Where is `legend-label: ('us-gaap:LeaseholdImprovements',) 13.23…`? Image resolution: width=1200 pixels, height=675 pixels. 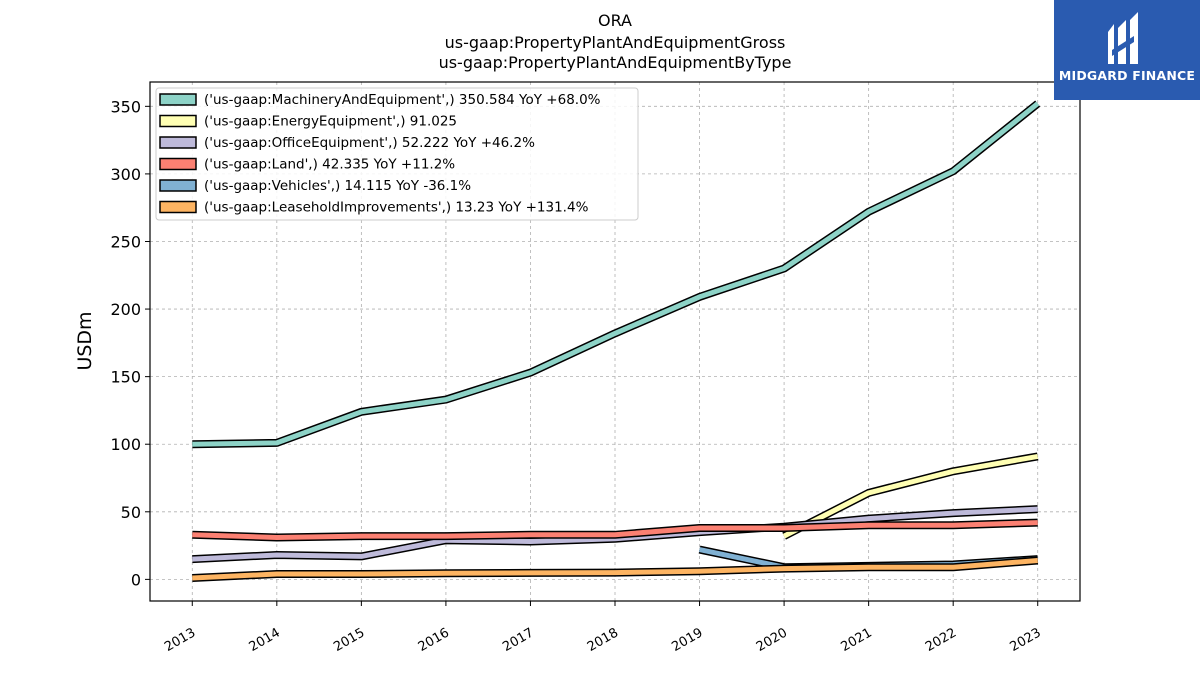
legend-label: ('us-gaap:LeaseholdImprovements',) 13.23… is located at coordinates (396, 208).